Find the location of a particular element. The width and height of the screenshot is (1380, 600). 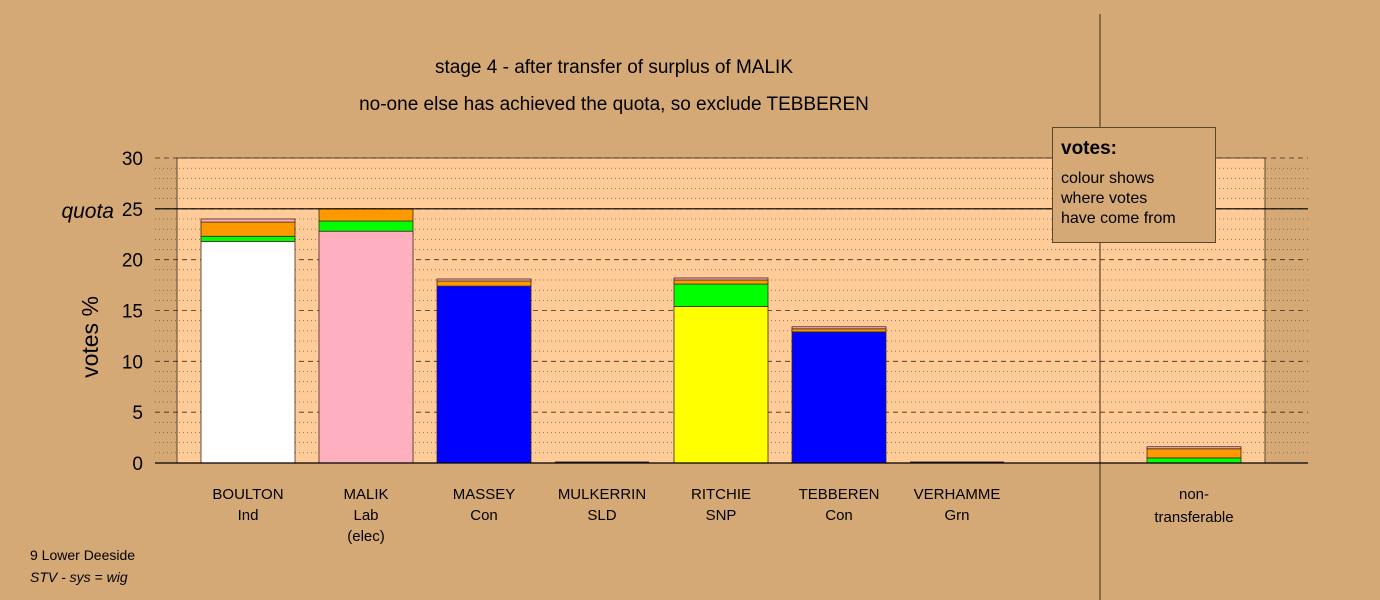

candidate-label: BOULTON is located at coordinates (247, 494).